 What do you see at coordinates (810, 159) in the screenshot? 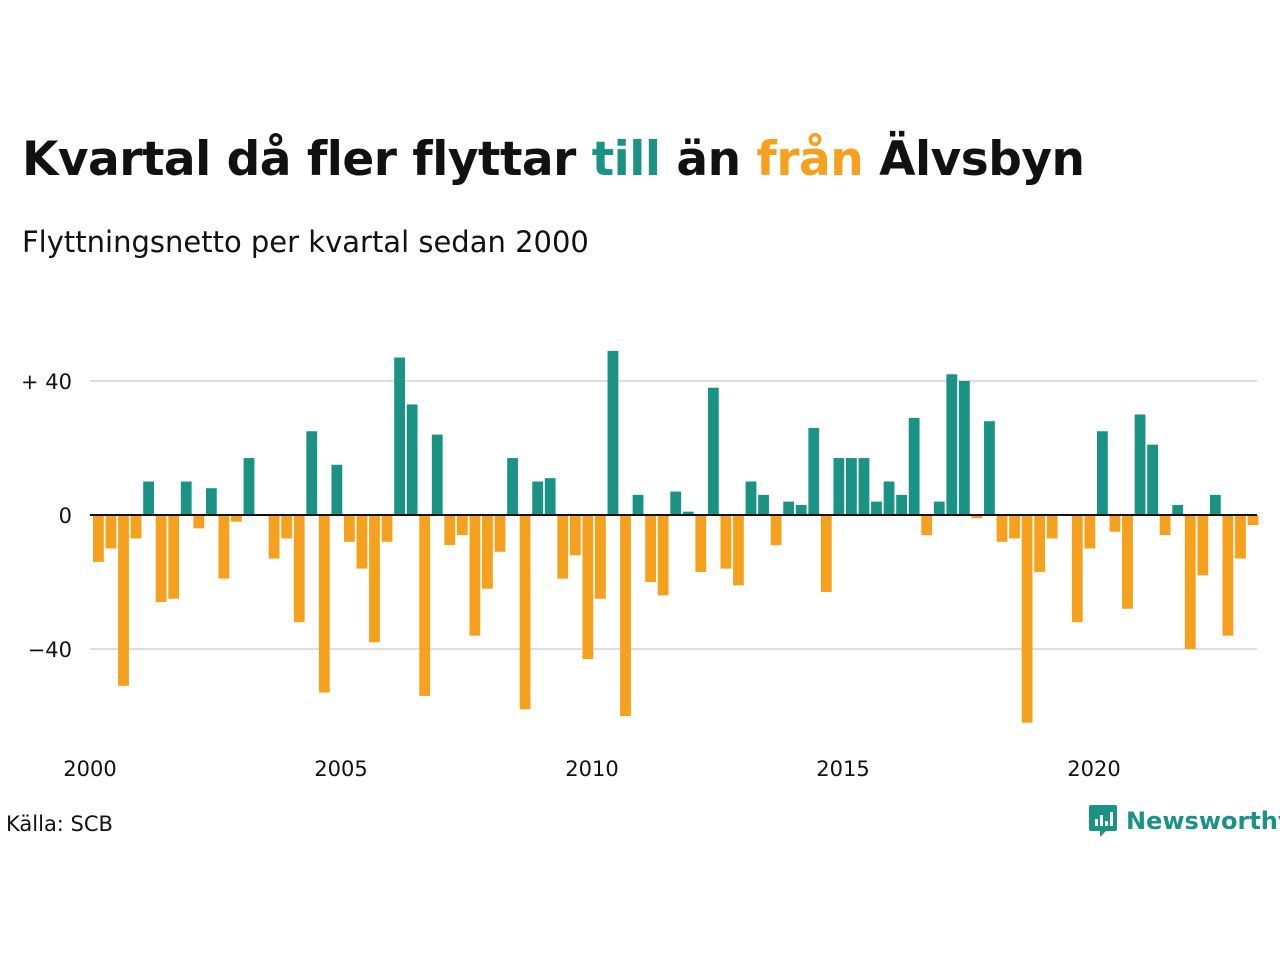
I see `title-fran: från` at bounding box center [810, 159].